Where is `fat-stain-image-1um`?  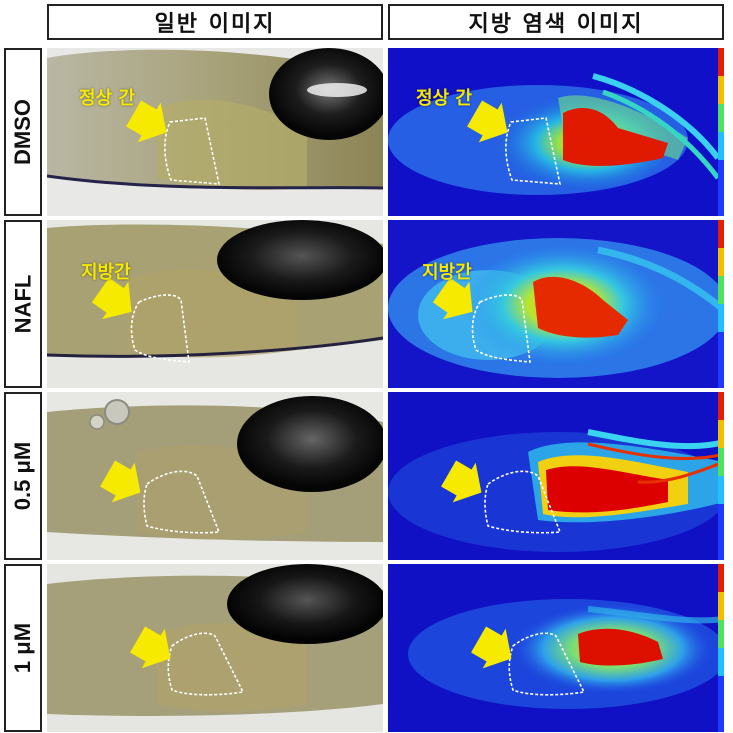
fat-stain-image-1um is located at coordinates (556, 648).